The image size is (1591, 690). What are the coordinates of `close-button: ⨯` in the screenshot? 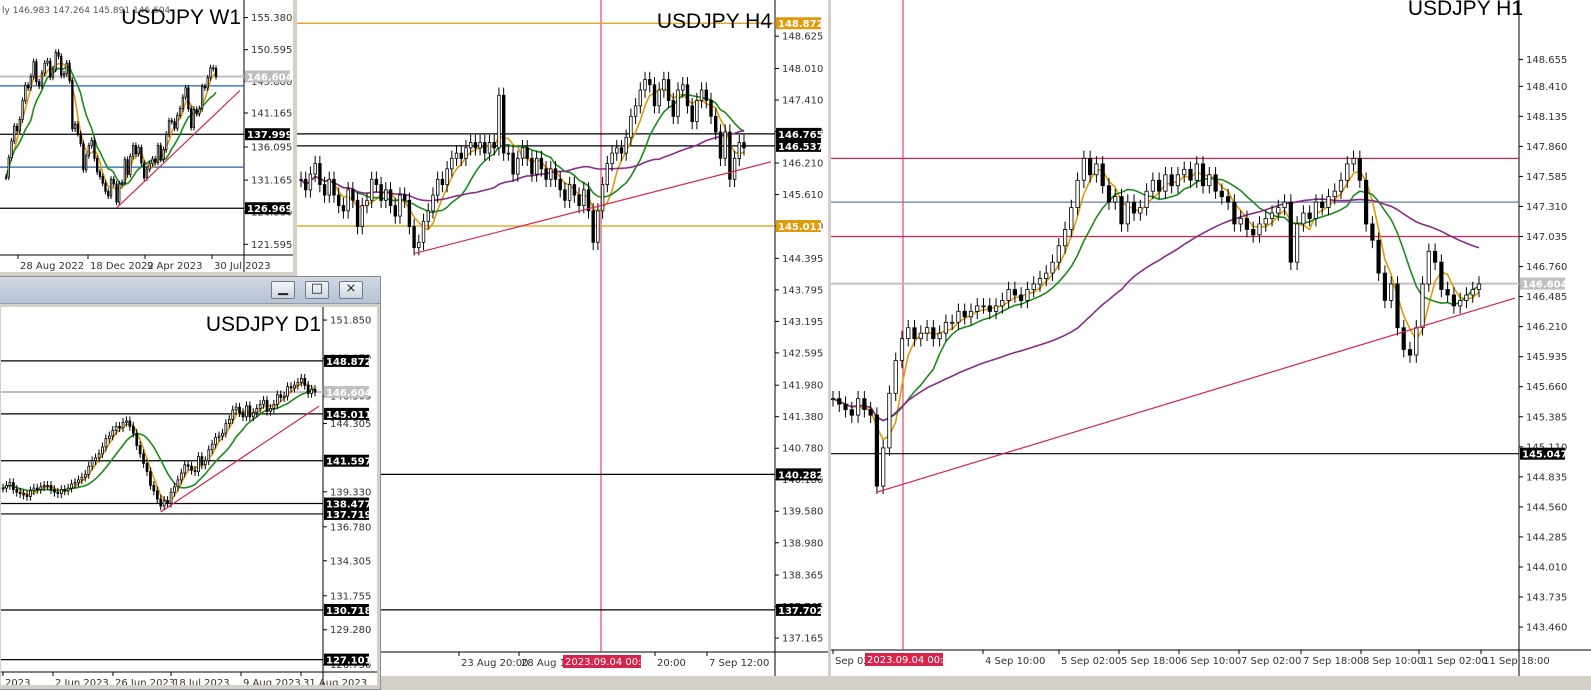 It's located at (351, 290).